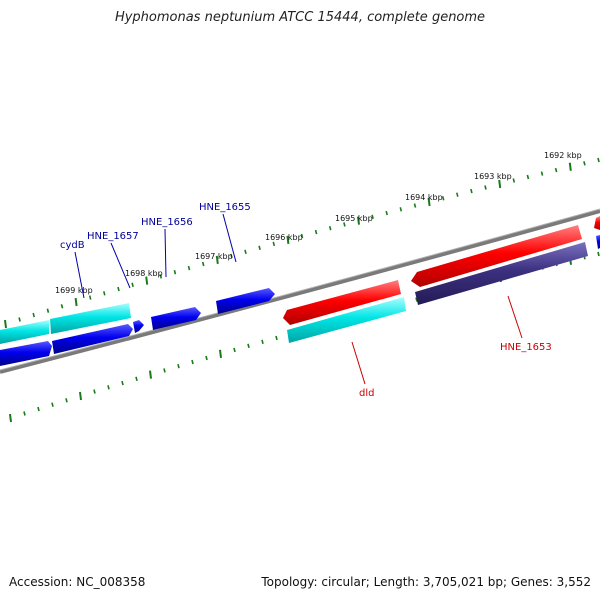 This screenshot has height=600, width=600. I want to click on tick-label-1697: 1697 kbp, so click(214, 256).